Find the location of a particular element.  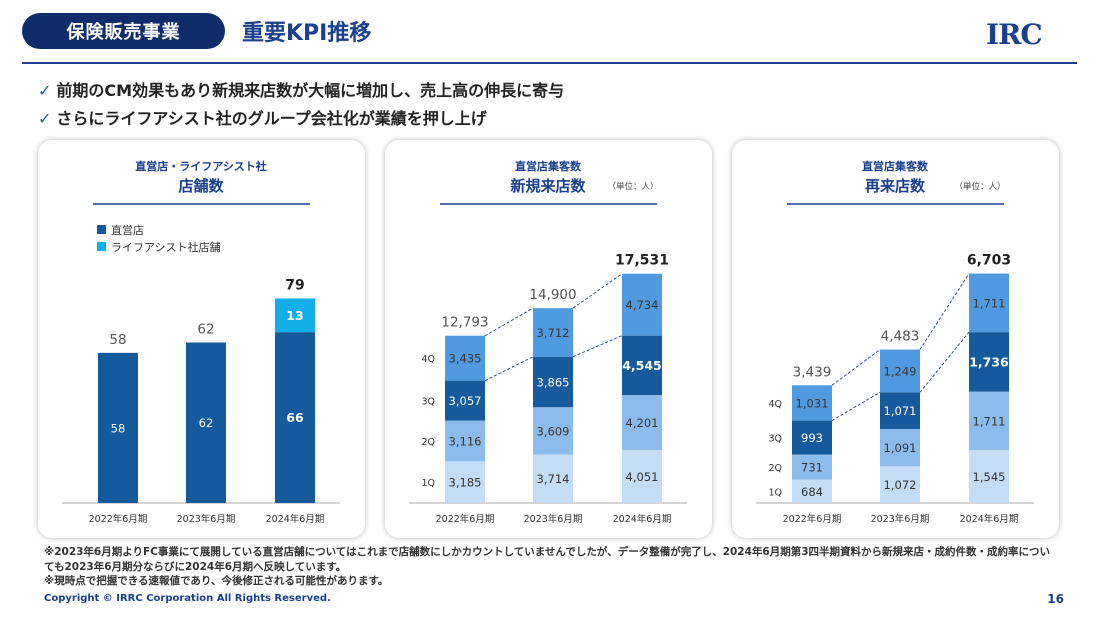

chart-title: 店舗数 is located at coordinates (201, 186).